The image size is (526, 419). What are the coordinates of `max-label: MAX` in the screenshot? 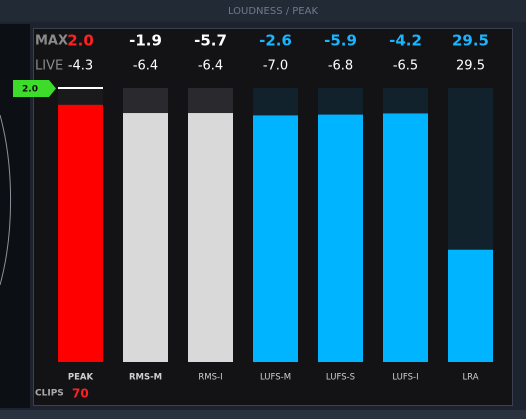 It's located at (51, 41).